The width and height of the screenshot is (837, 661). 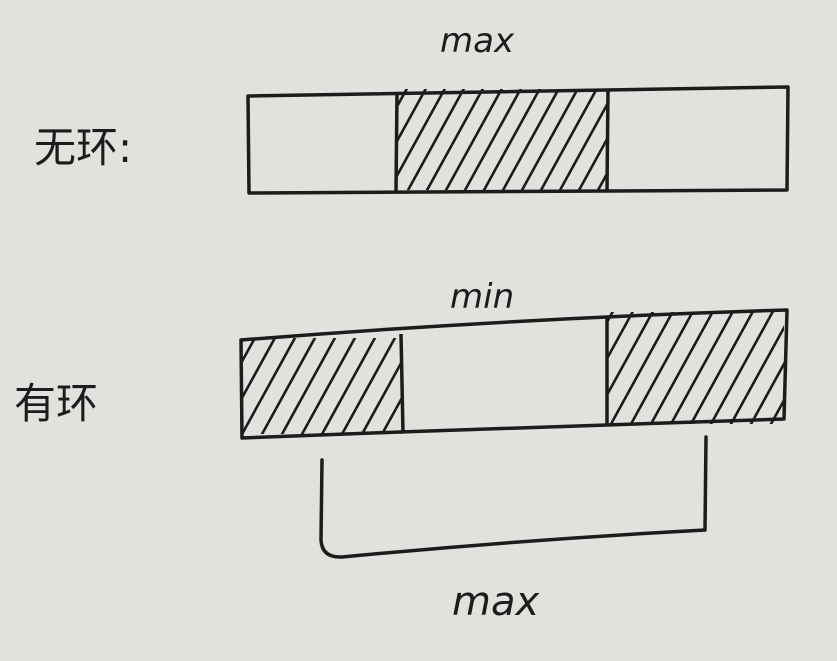 I want to click on no-cycle-hatched-segment, so click(x=483, y=140).